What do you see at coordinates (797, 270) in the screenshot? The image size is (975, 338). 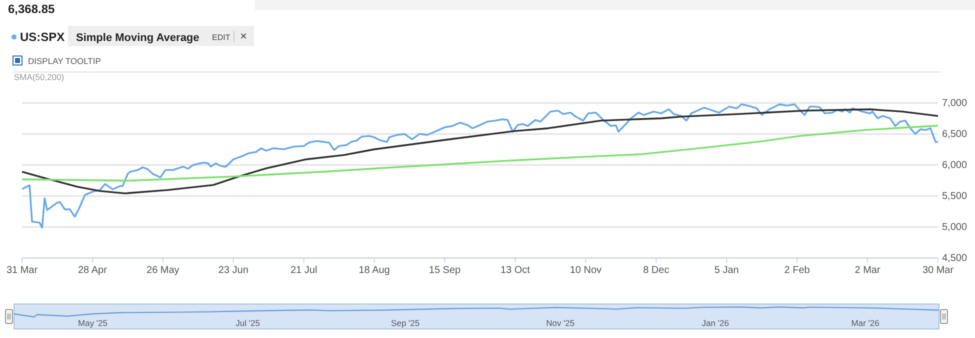 I see `x-tick-label: 2 Feb` at bounding box center [797, 270].